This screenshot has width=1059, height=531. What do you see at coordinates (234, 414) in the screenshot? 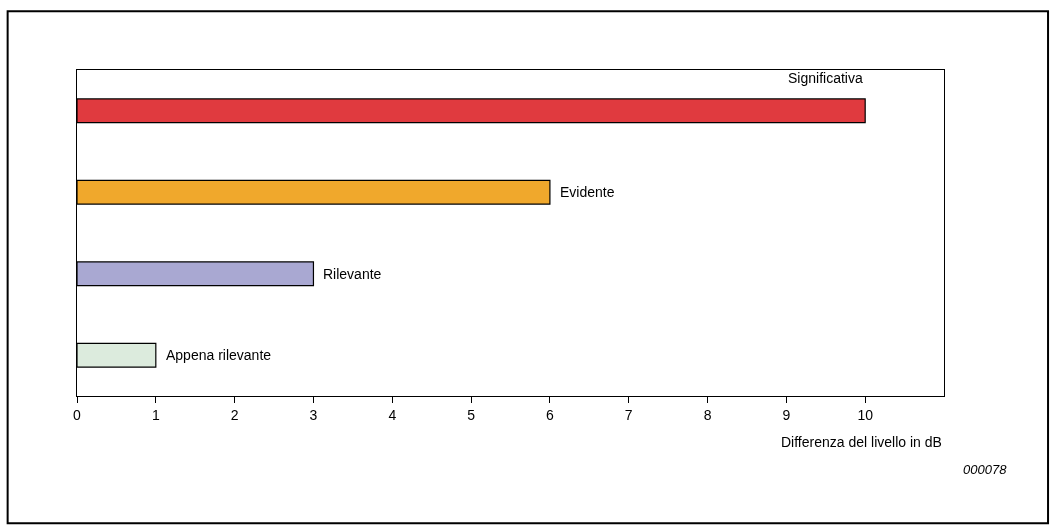
I see `x-tick-label: 2` at bounding box center [234, 414].